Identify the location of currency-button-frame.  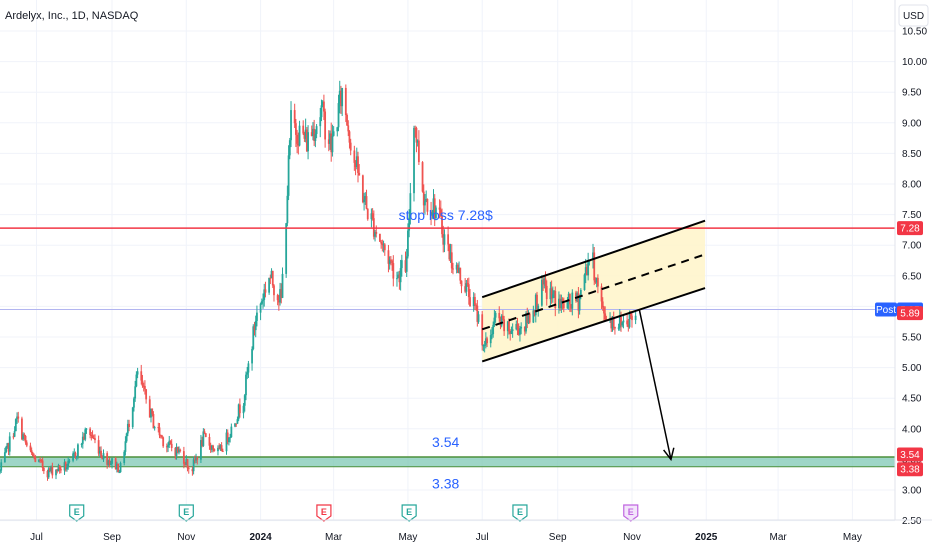
(913, 15).